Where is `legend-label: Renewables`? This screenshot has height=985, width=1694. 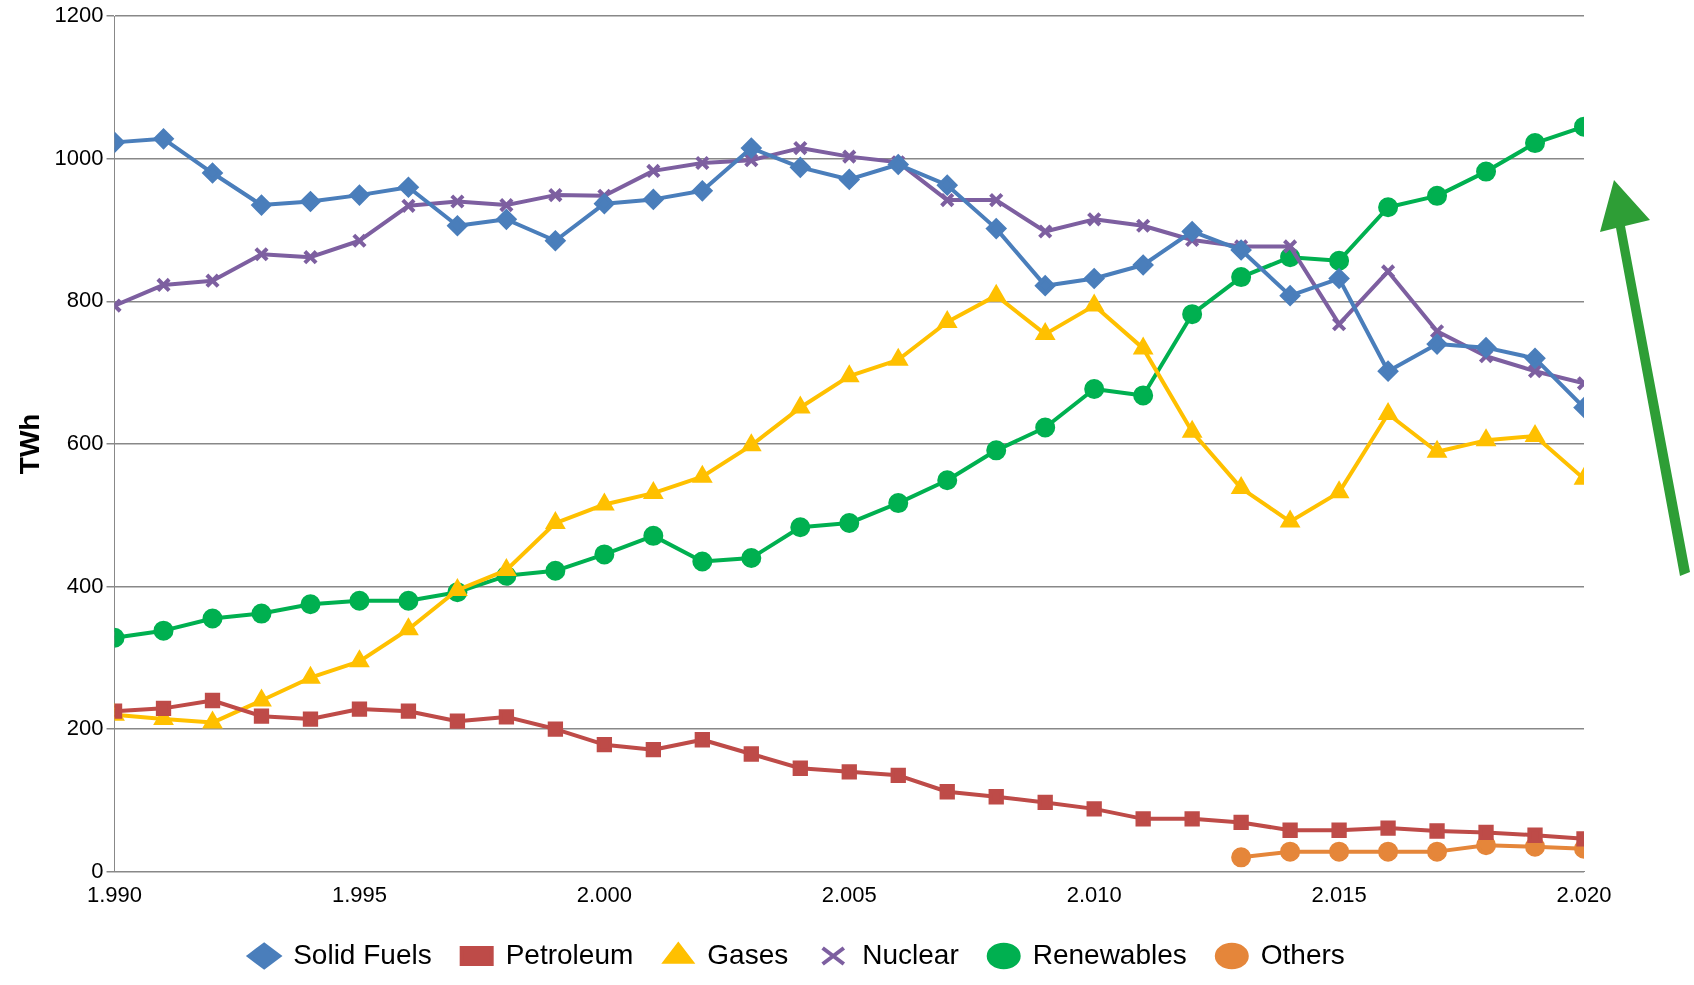
legend-label: Renewables is located at coordinates (1109, 954).